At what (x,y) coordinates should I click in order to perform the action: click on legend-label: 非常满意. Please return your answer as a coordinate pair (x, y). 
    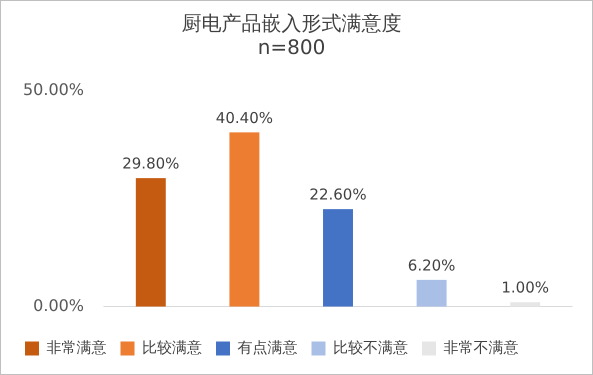
    Looking at the image, I should click on (76, 347).